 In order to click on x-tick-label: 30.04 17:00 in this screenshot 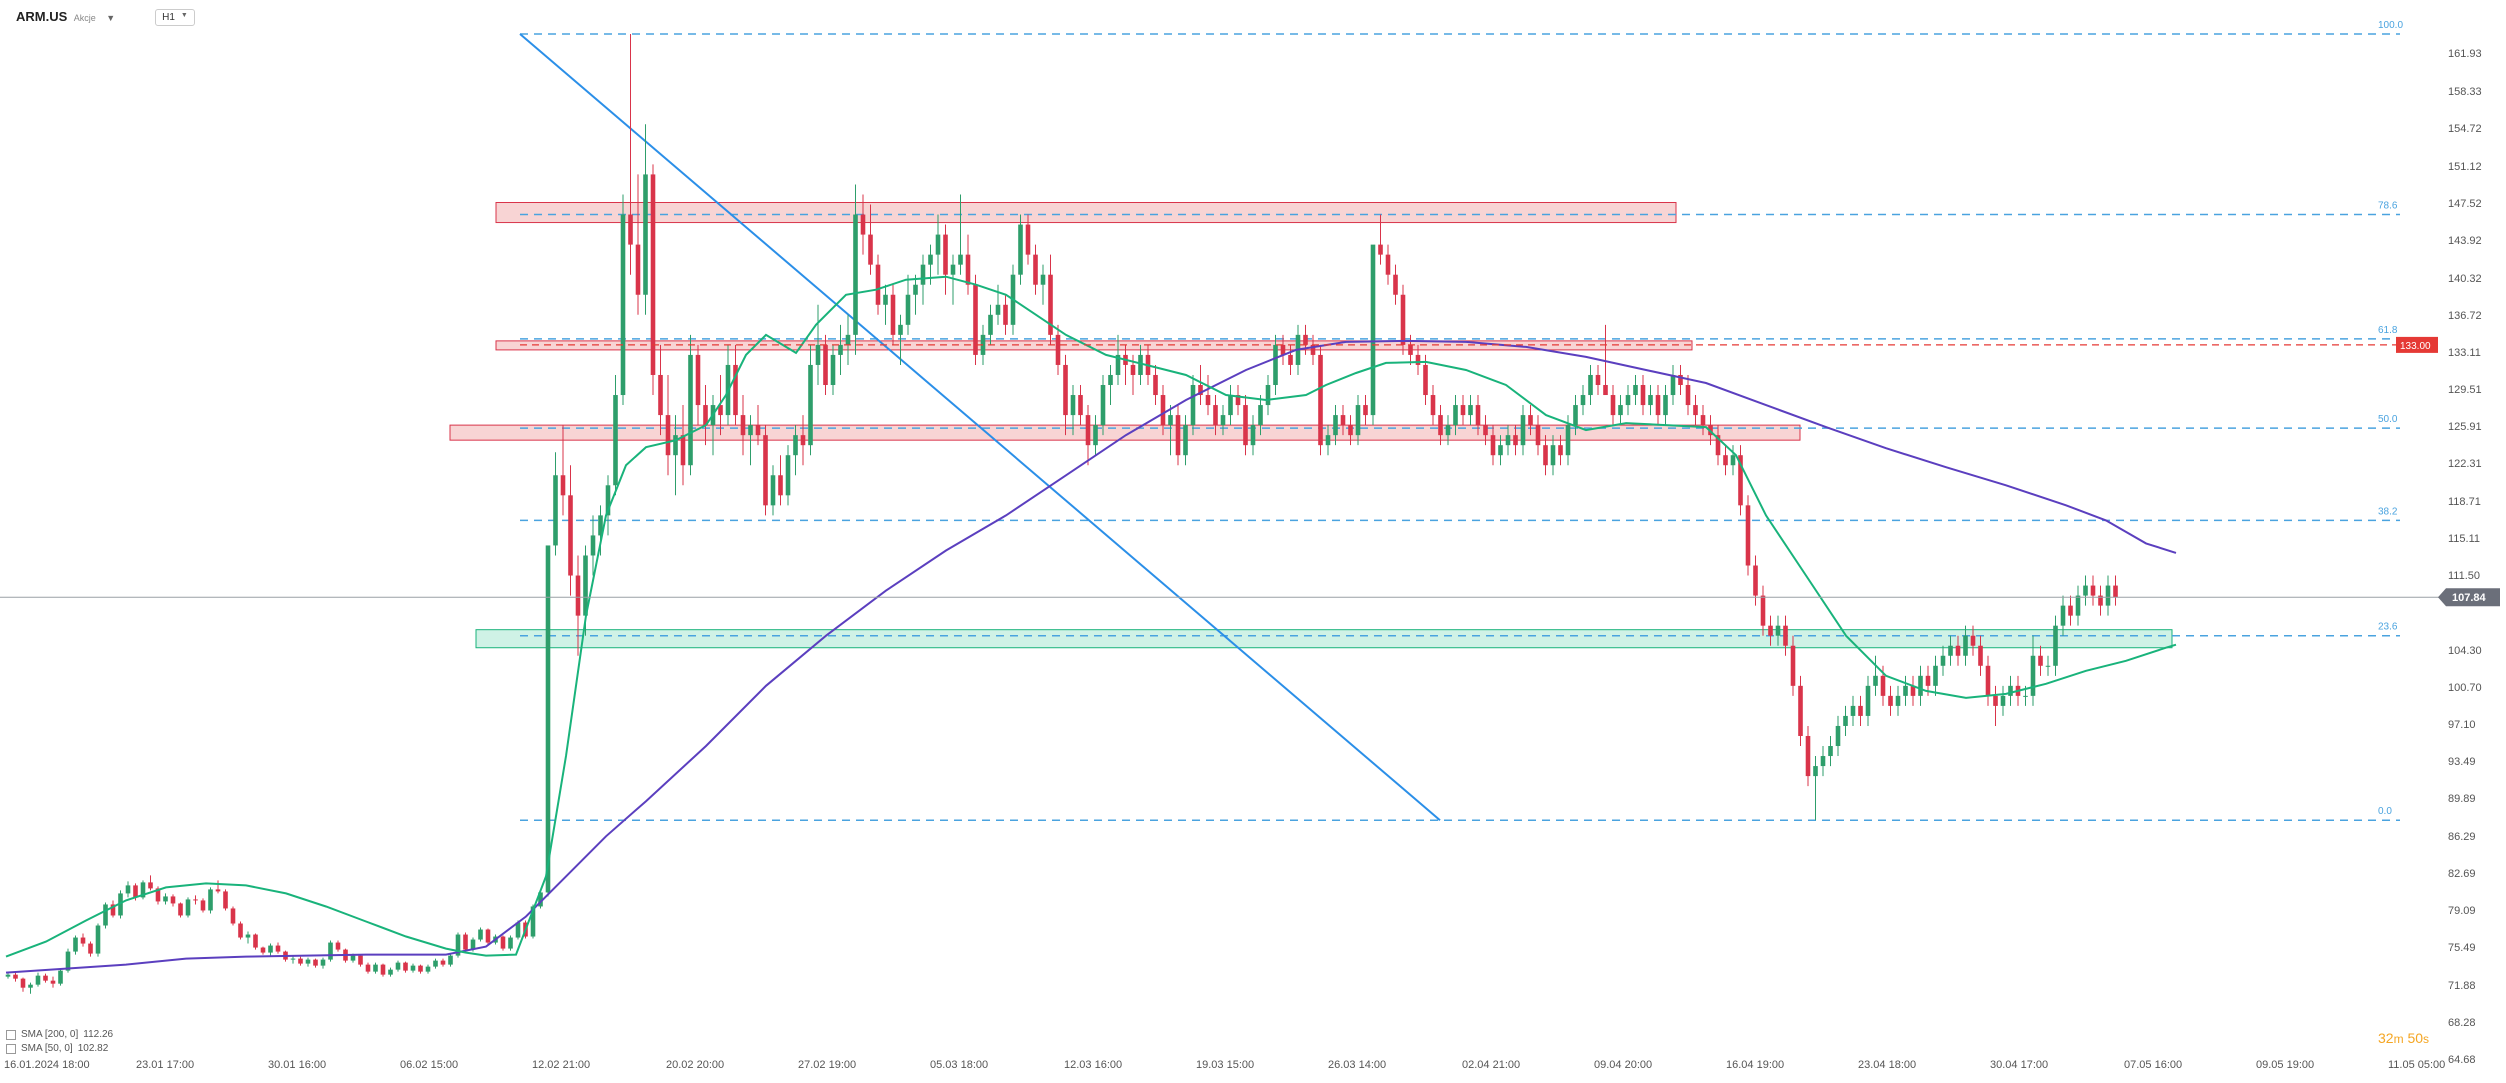, I will do `click(2019, 1065)`.